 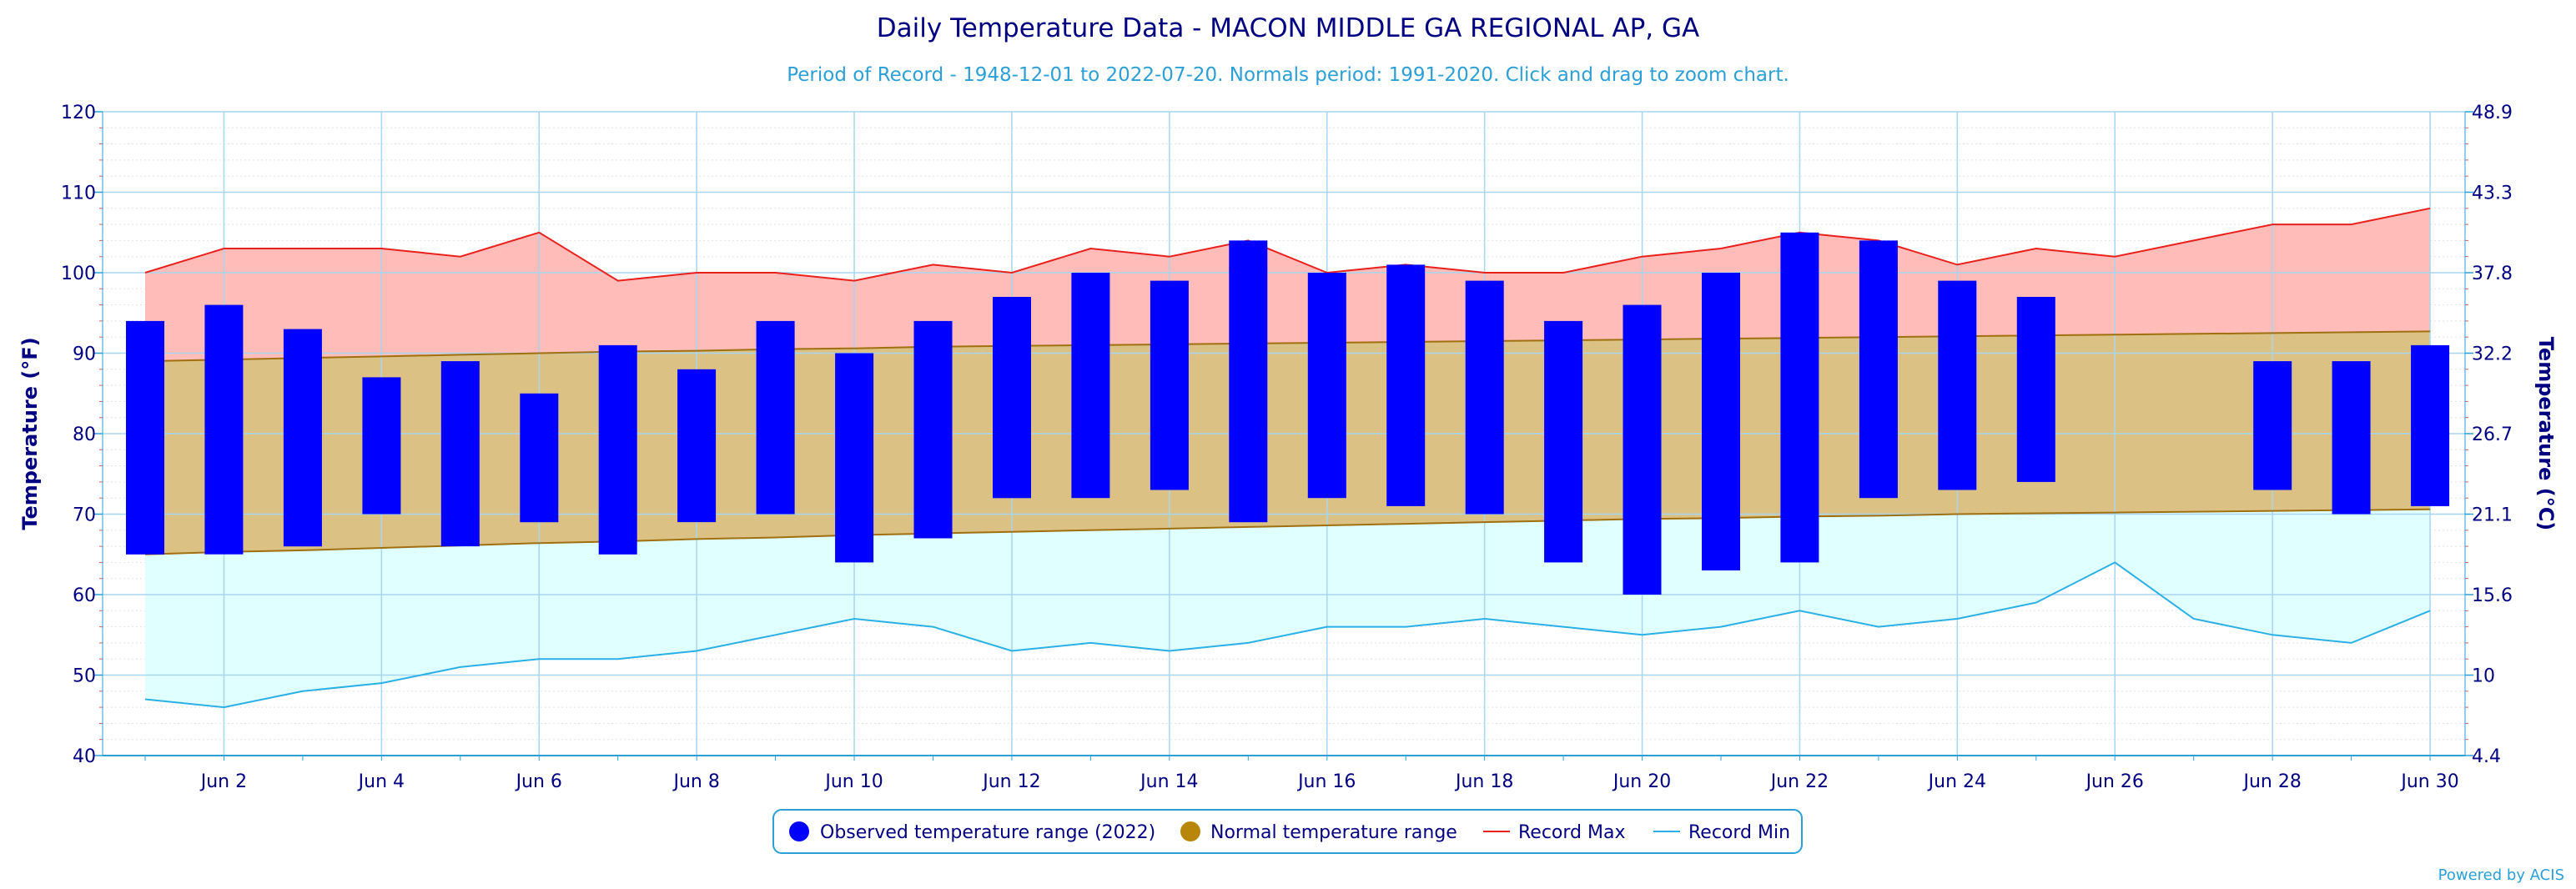 I want to click on x-tick-label: Jun 6, so click(x=538, y=781).